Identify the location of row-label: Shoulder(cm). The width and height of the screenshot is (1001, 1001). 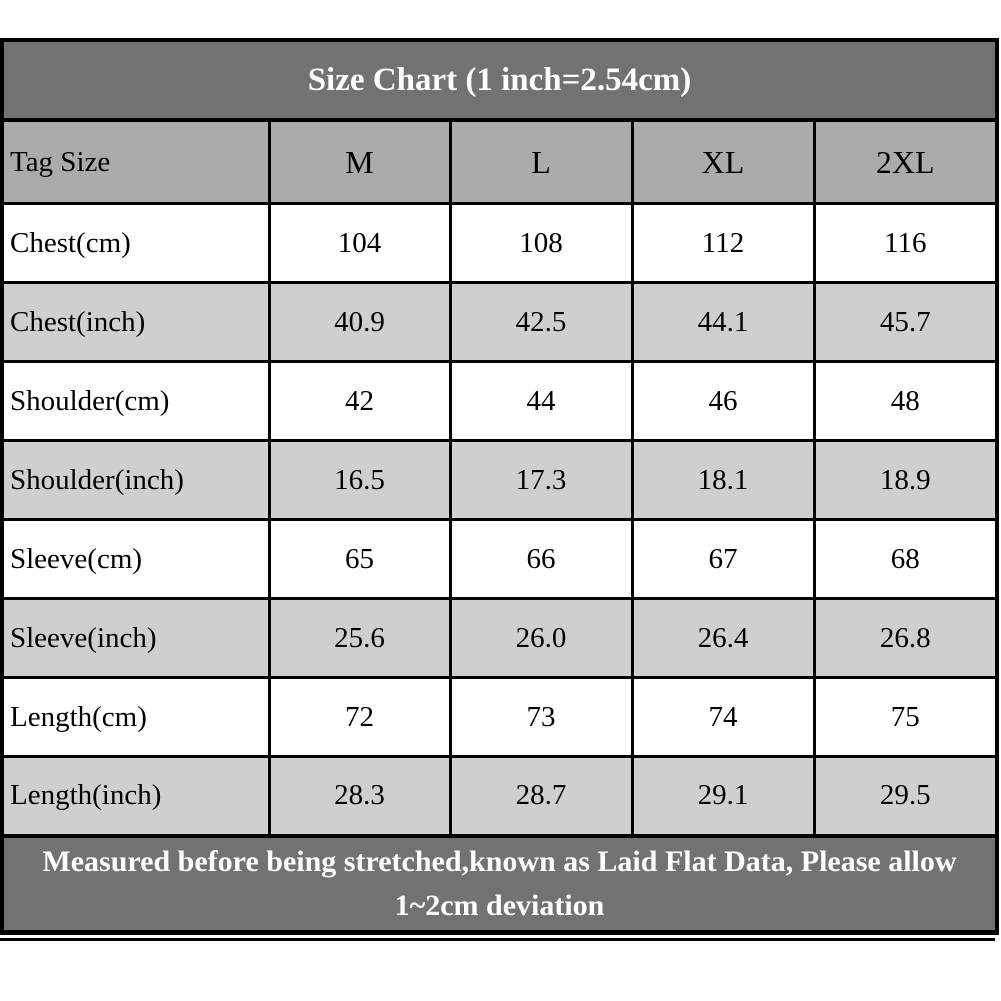
(135, 401).